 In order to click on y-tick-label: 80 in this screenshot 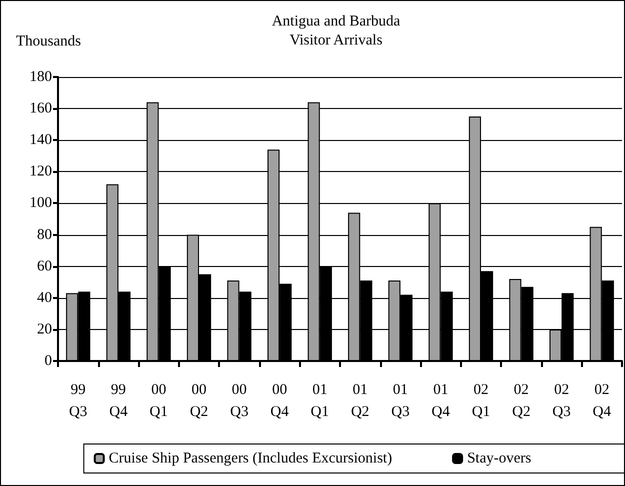, I will do `click(44, 234)`.